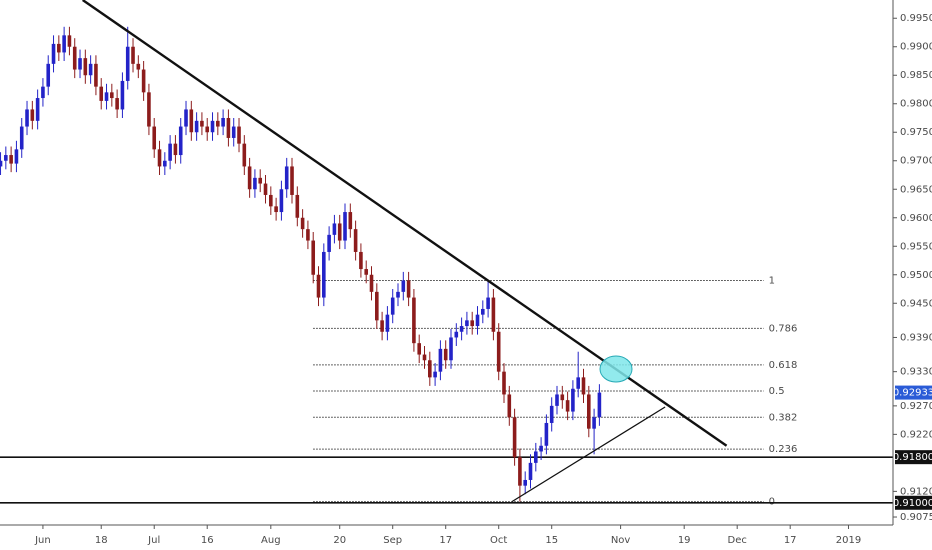  Describe the element at coordinates (684, 540) in the screenshot. I see `x-tick-label: 19` at that location.